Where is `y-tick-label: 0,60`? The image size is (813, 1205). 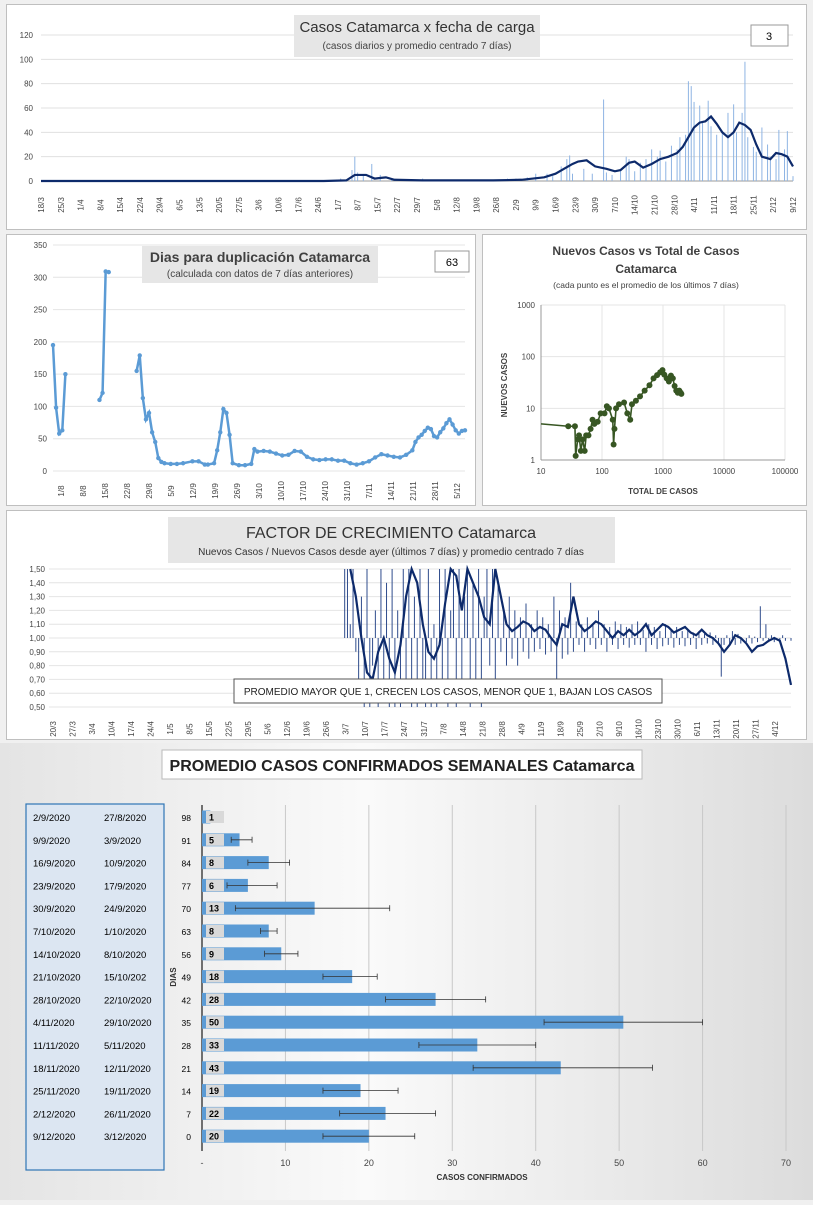 y-tick-label: 0,60 is located at coordinates (37, 693).